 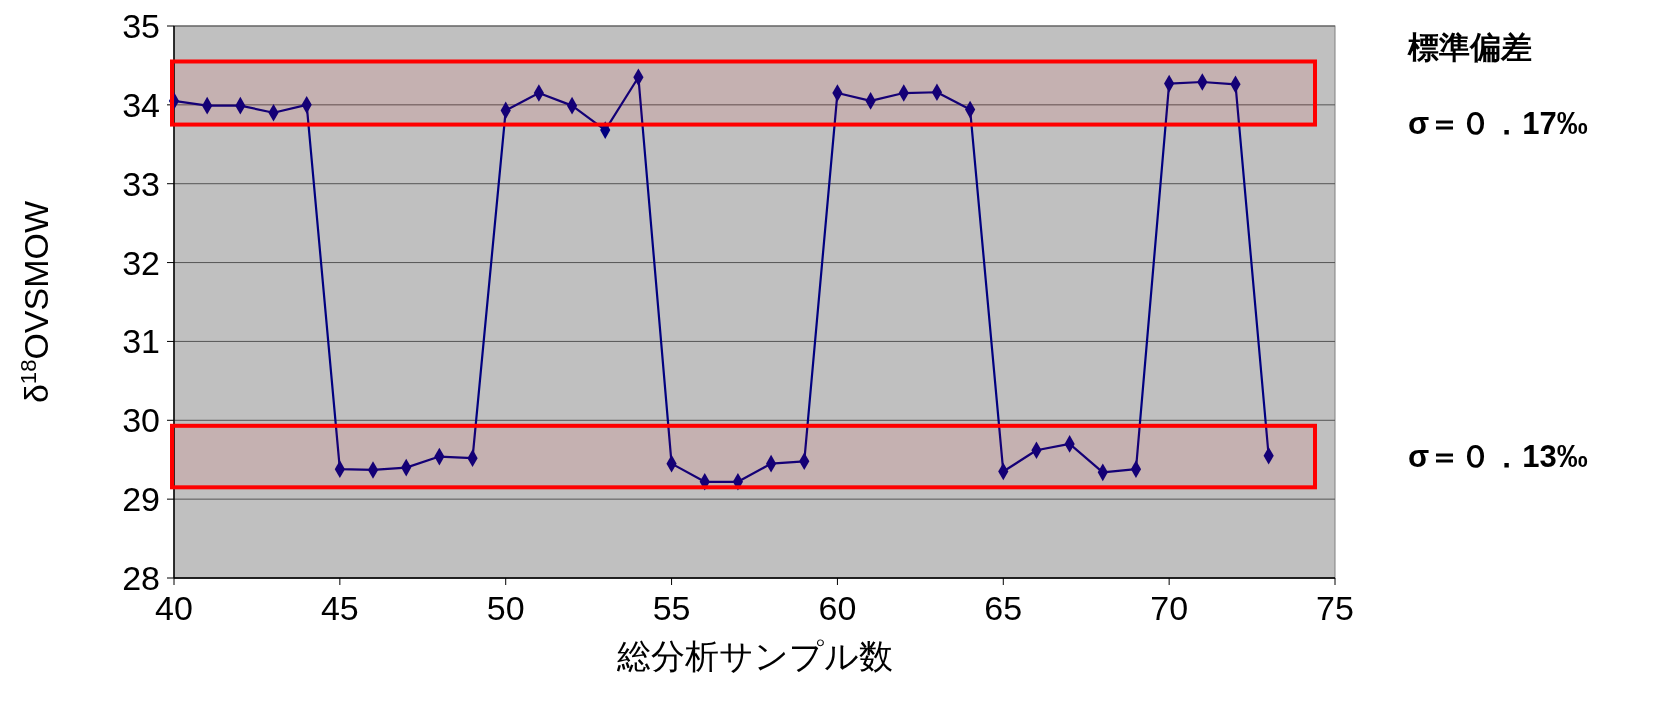 I want to click on x-tick-label: 70, so click(x=1169, y=608).